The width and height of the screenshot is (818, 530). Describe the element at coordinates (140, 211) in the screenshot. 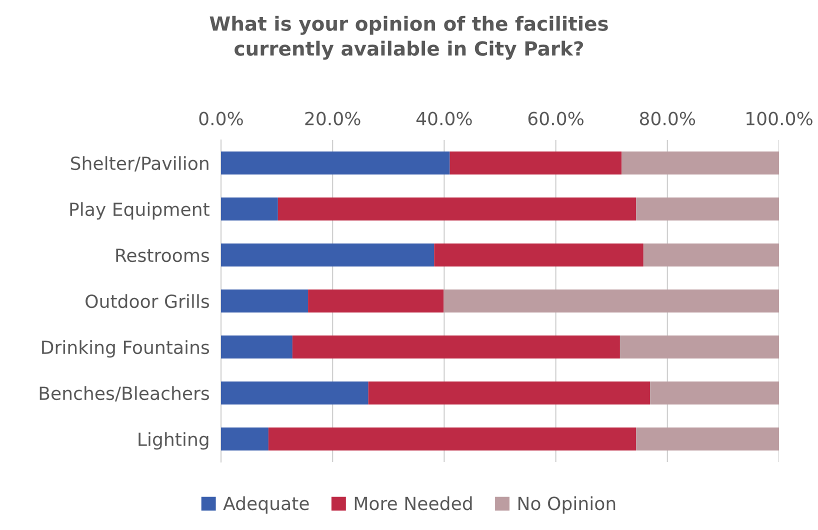

I see `y-tick-label: Play Equipment` at that location.